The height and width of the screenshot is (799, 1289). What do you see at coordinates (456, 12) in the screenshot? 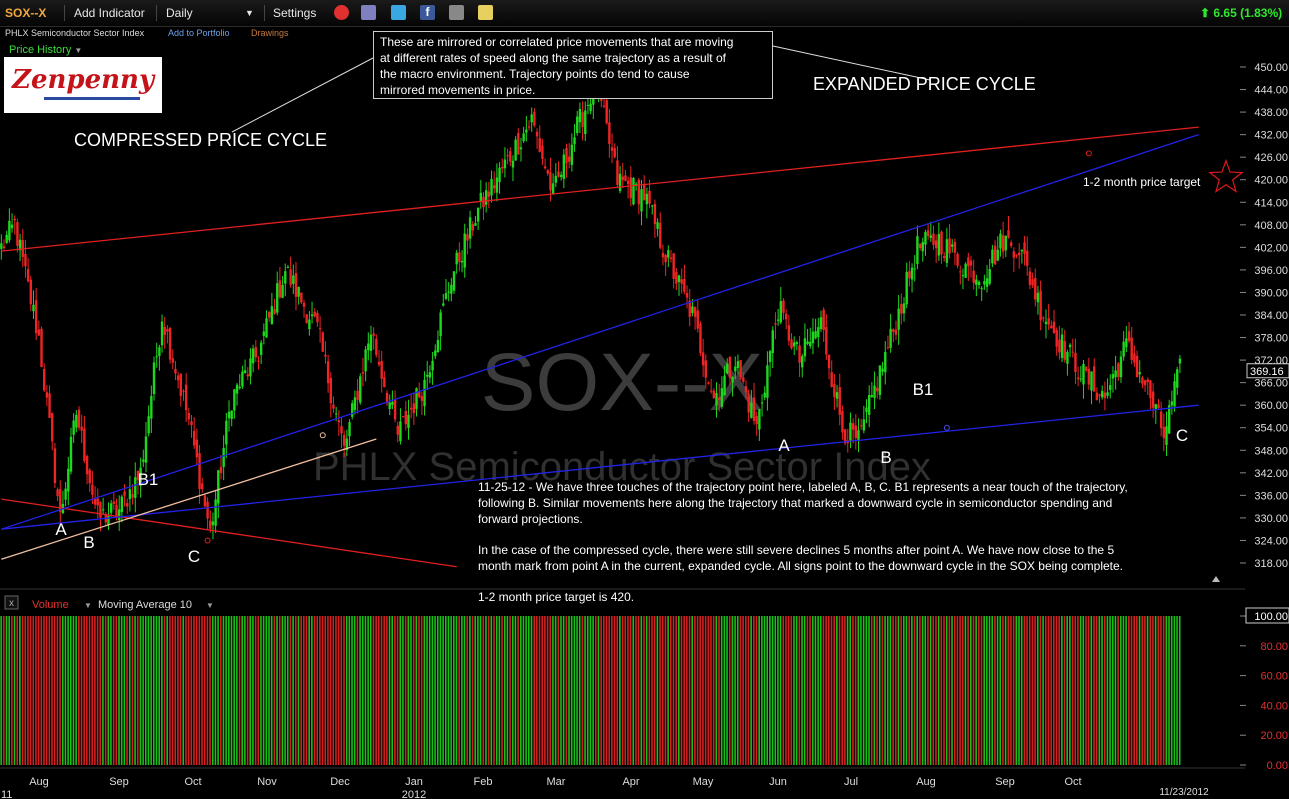
I see `camera-icon` at bounding box center [456, 12].